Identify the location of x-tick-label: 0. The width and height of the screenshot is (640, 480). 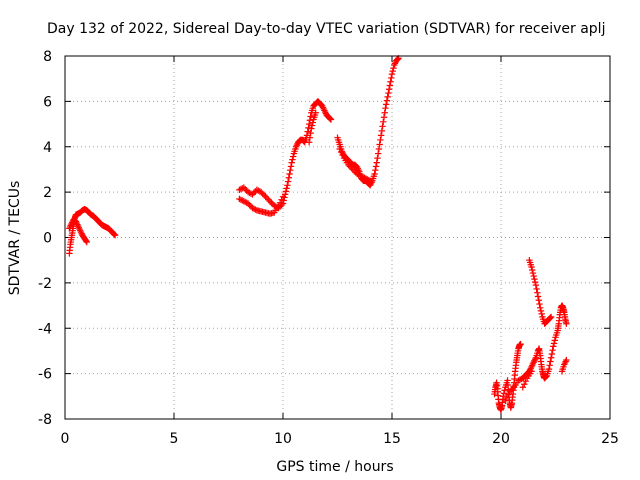
(65, 439).